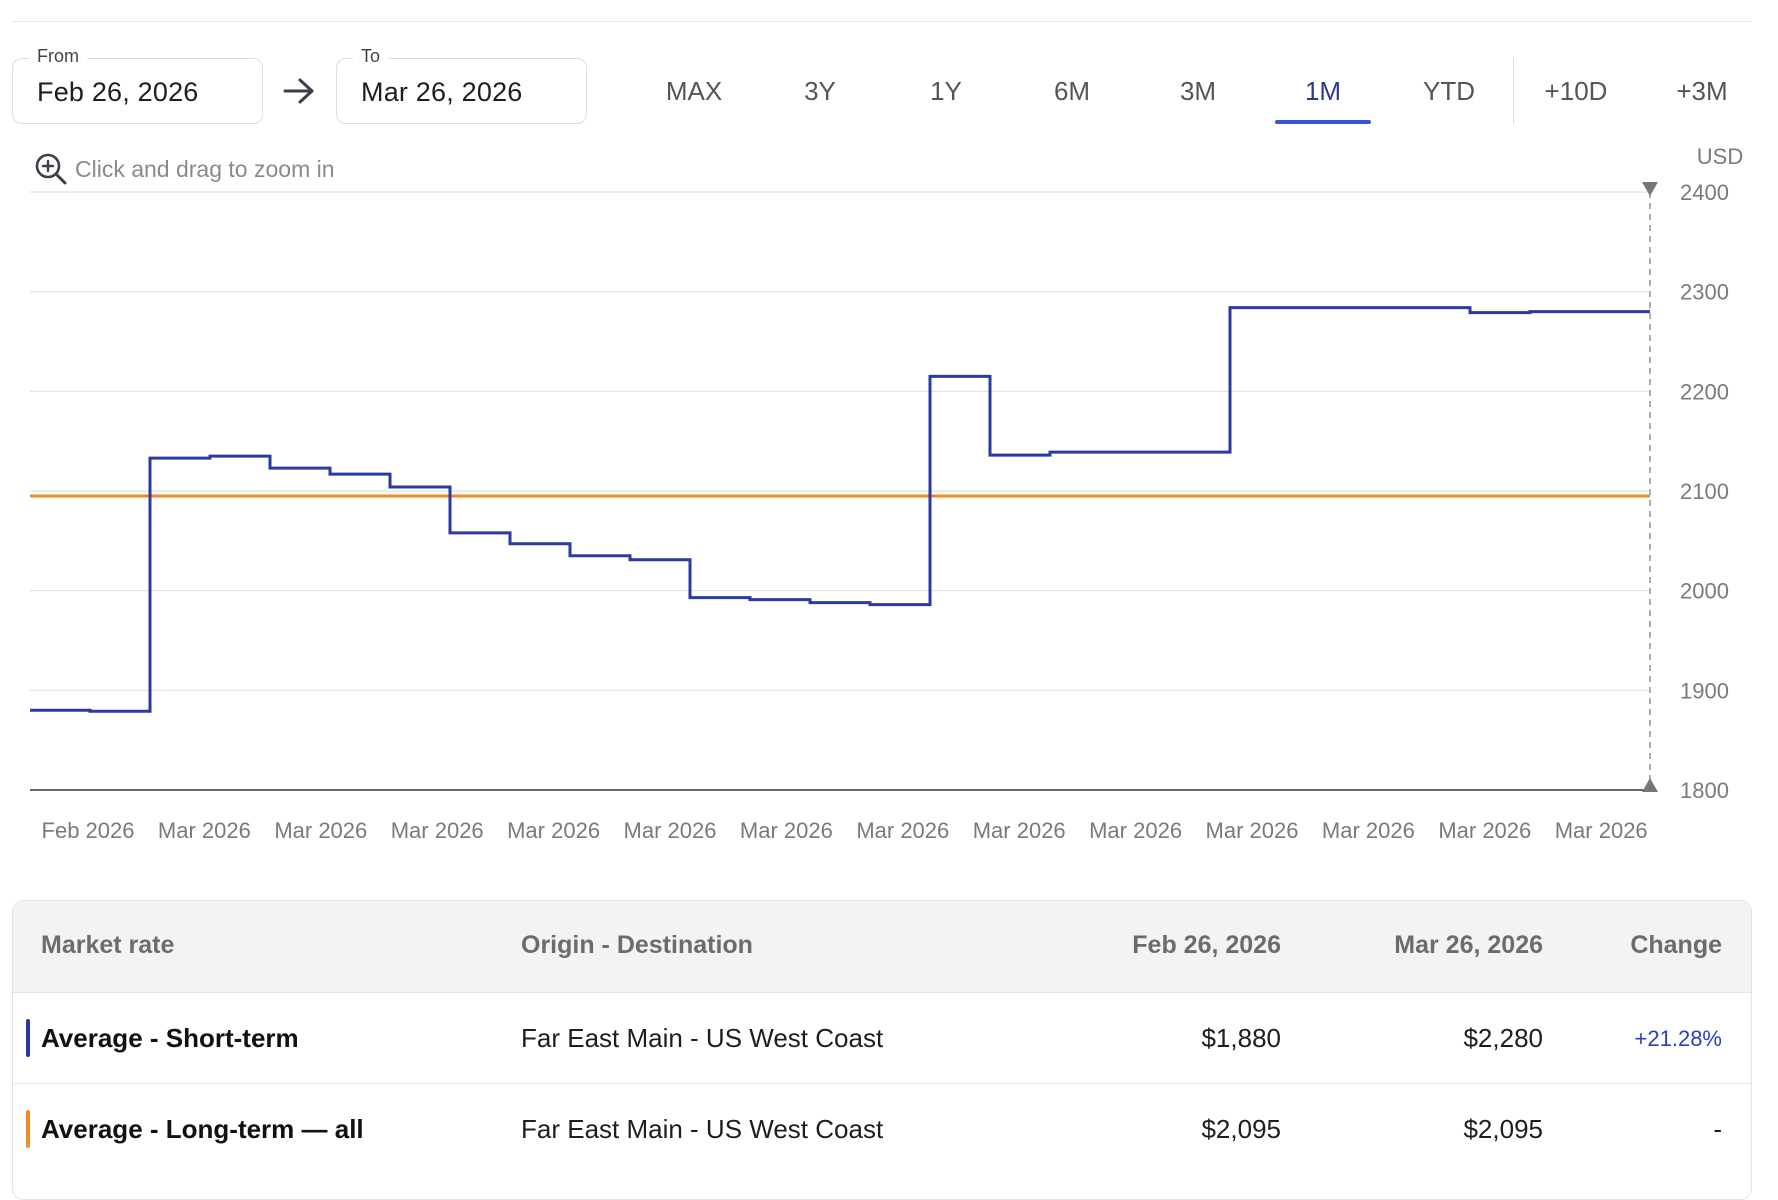  I want to click on y-tick-label: 2200, so click(1704, 391).